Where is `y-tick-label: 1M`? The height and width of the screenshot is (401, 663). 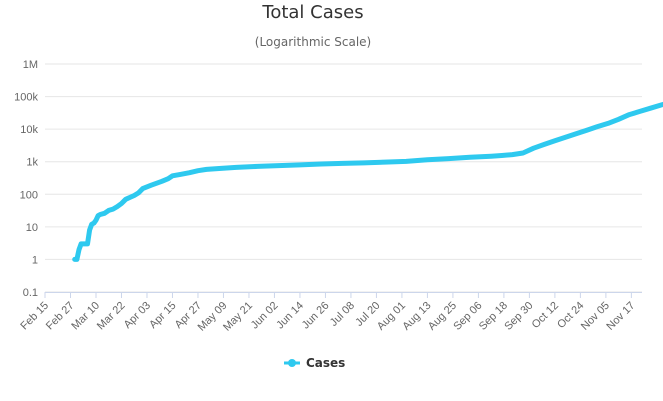
y-tick-label: 1M is located at coordinates (30, 65).